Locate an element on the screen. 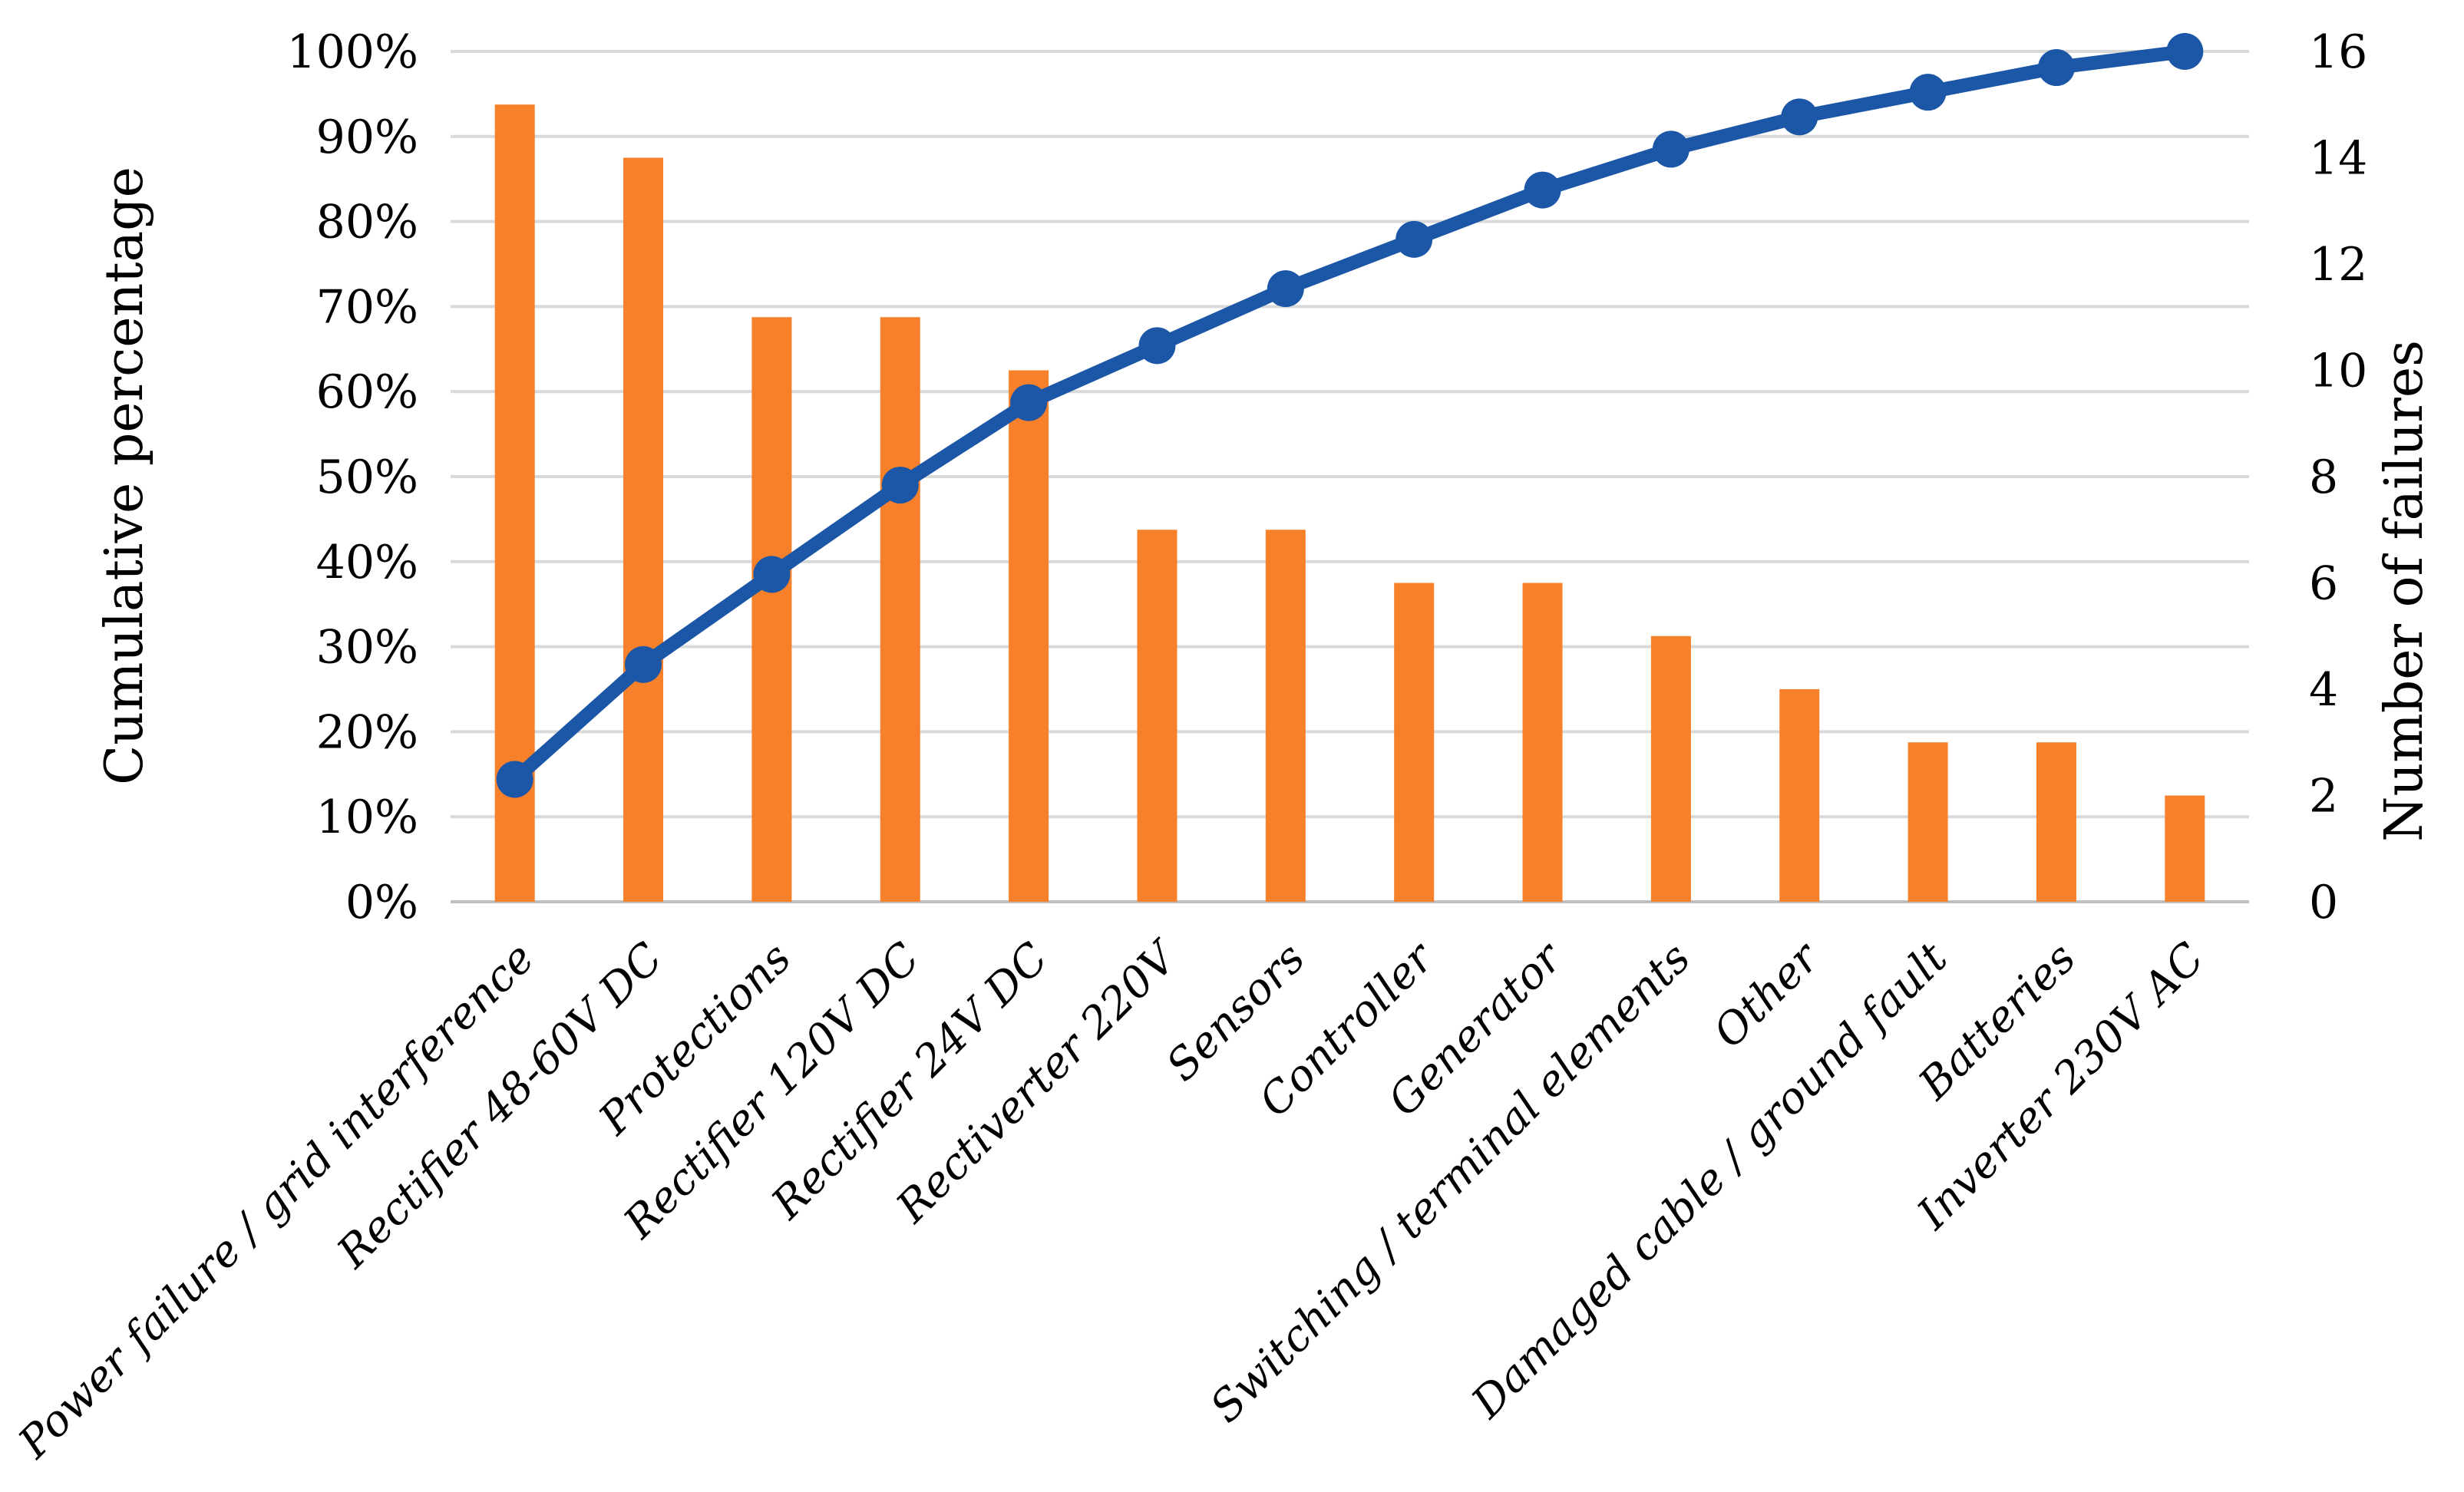 The height and width of the screenshot is (1492, 2464). left-axis-tick-label: 40% is located at coordinates (367, 562).